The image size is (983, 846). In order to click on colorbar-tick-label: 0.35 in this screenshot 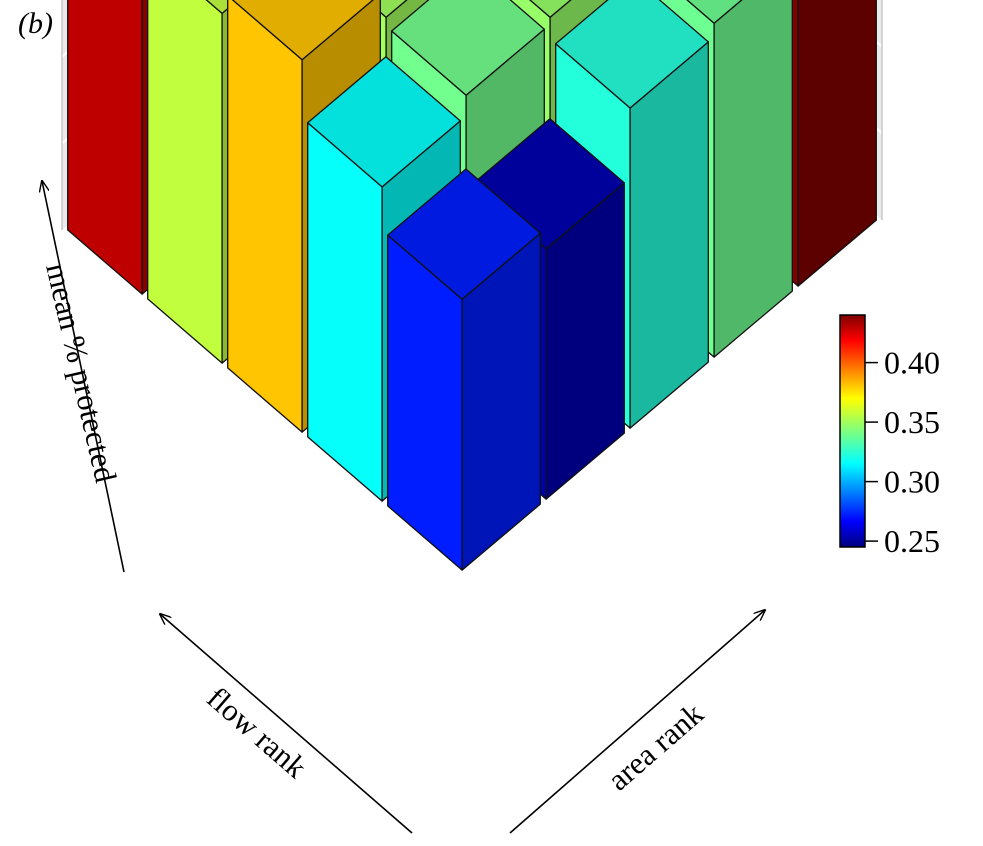, I will do `click(912, 422)`.